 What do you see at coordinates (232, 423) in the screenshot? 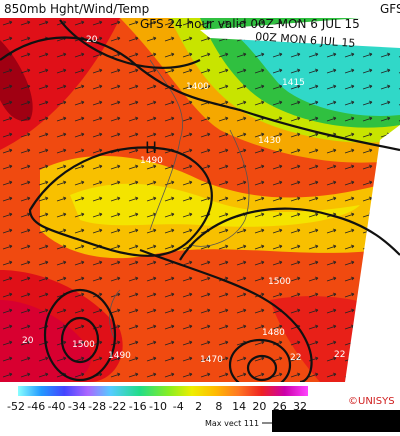
I see `max-vector: Max vect 111` at bounding box center [232, 423].